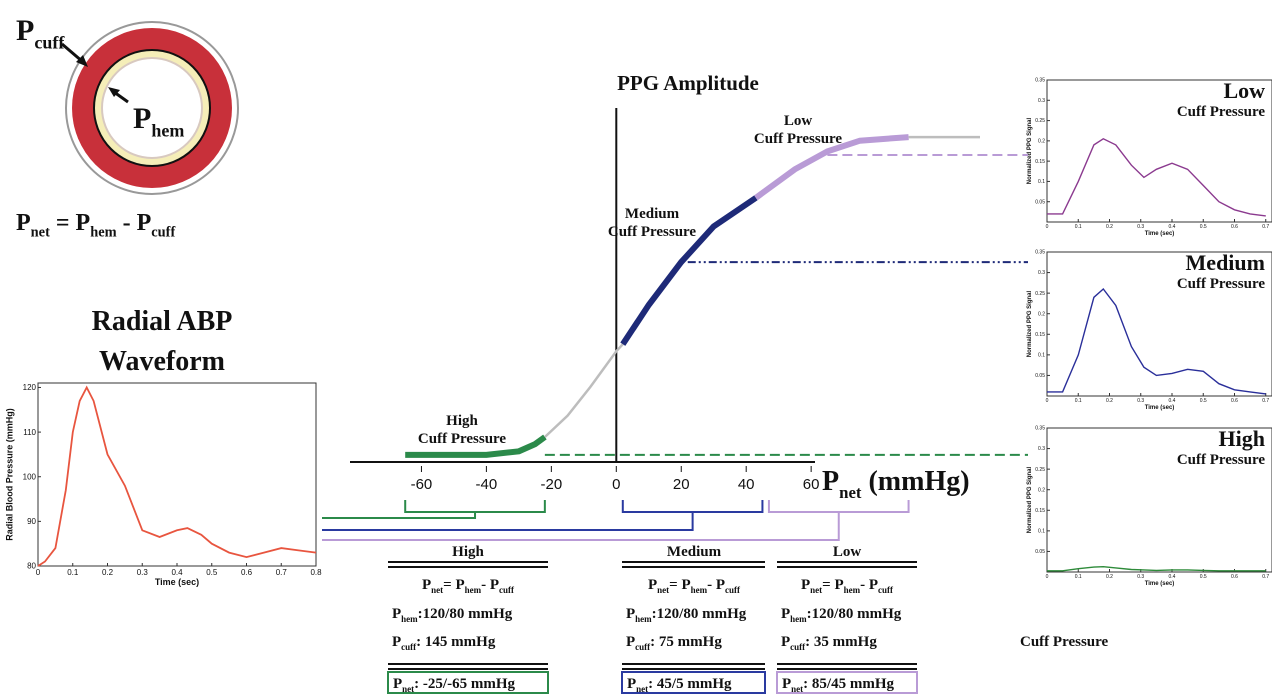 This screenshot has height=694, width=1272. What do you see at coordinates (468, 552) in the screenshot?
I see `column-title: High` at bounding box center [468, 552].